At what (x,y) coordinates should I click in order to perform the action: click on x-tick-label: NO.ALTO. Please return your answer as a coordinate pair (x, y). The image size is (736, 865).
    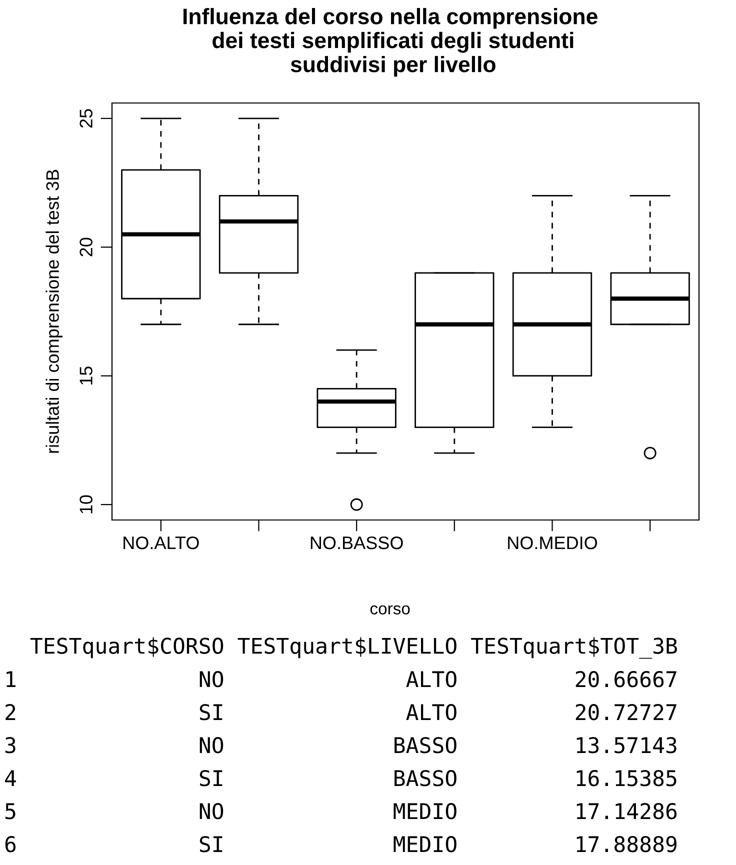
    Looking at the image, I should click on (161, 543).